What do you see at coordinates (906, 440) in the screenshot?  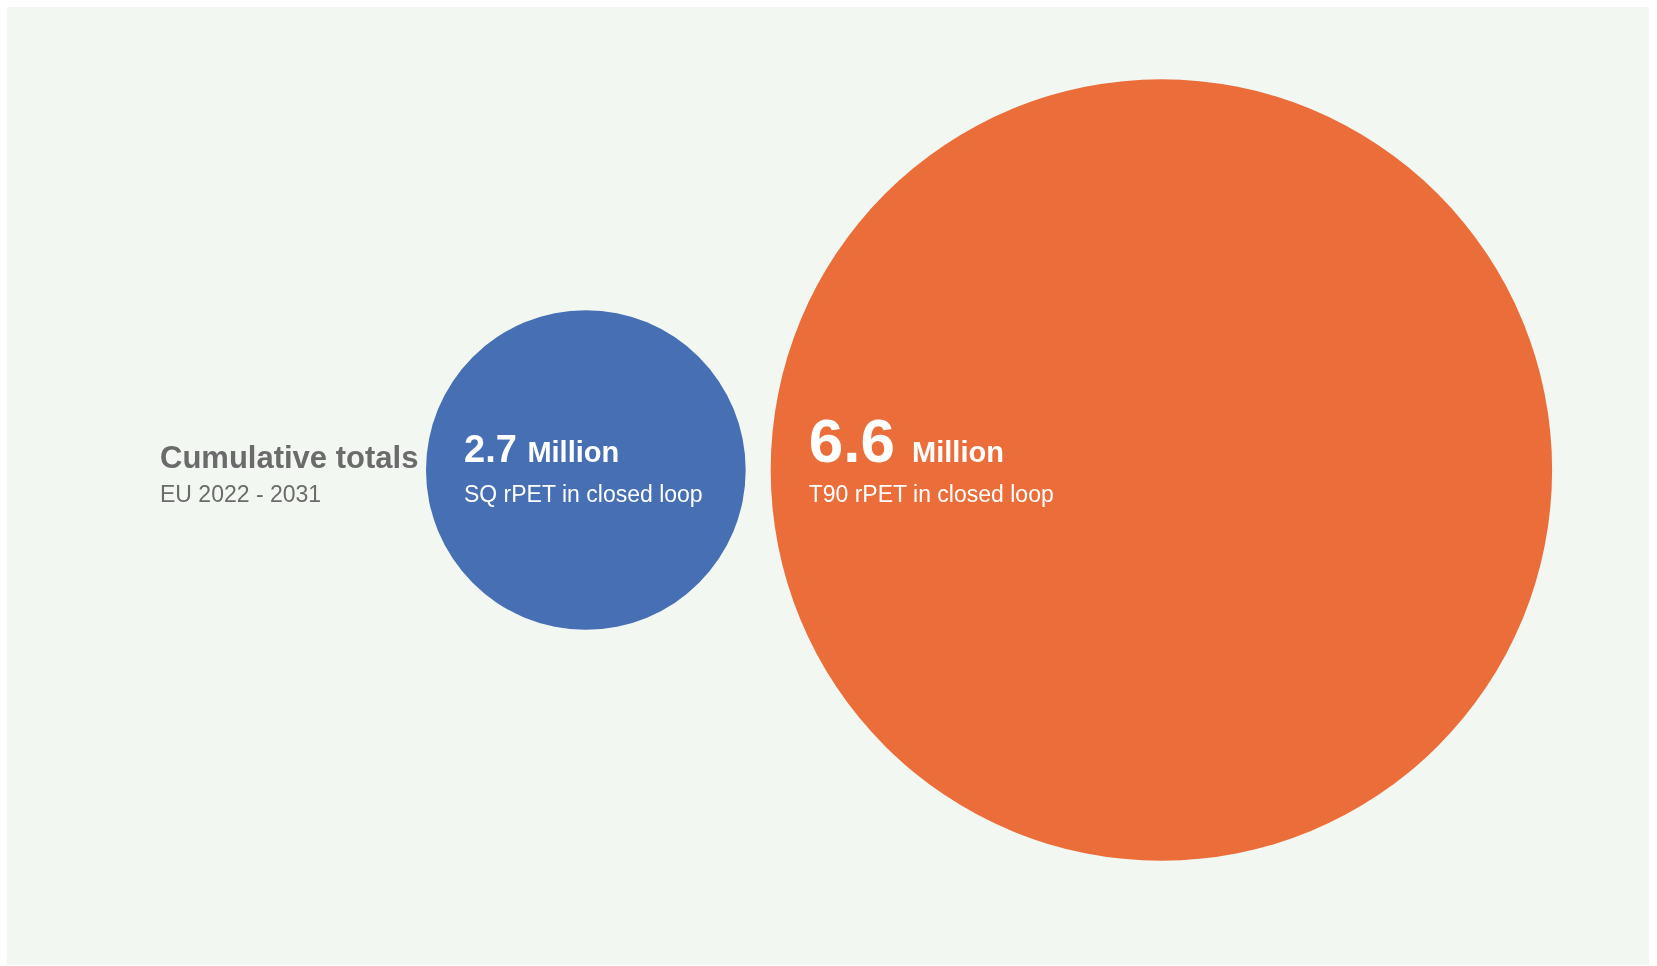 I see `data-label: 6.6 Million` at bounding box center [906, 440].